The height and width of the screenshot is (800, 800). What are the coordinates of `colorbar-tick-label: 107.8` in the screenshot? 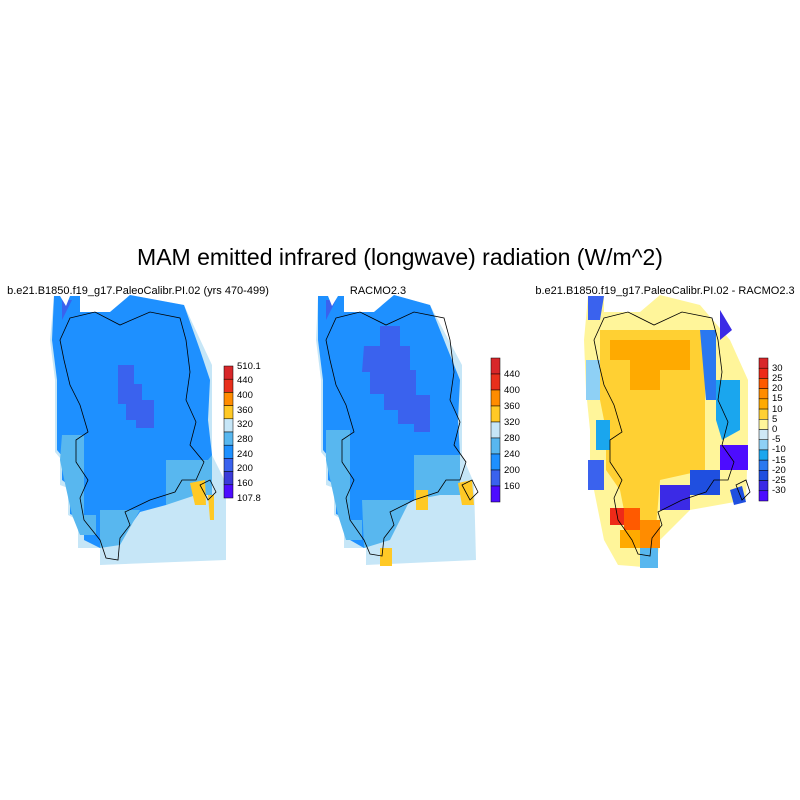 It's located at (249, 498).